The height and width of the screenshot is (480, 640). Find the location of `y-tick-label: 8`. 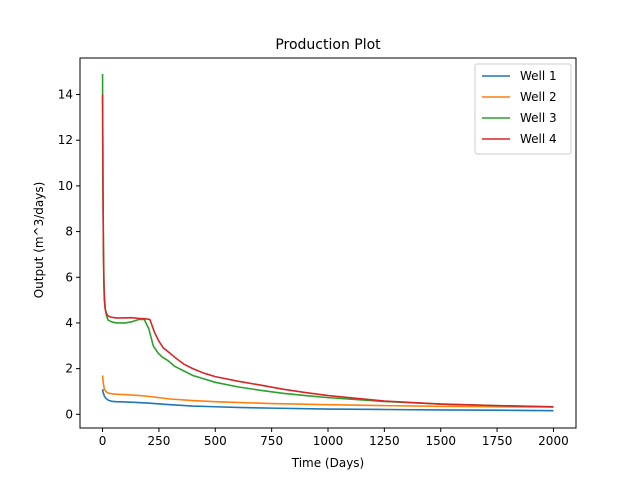

y-tick-label: 8 is located at coordinates (69, 232).